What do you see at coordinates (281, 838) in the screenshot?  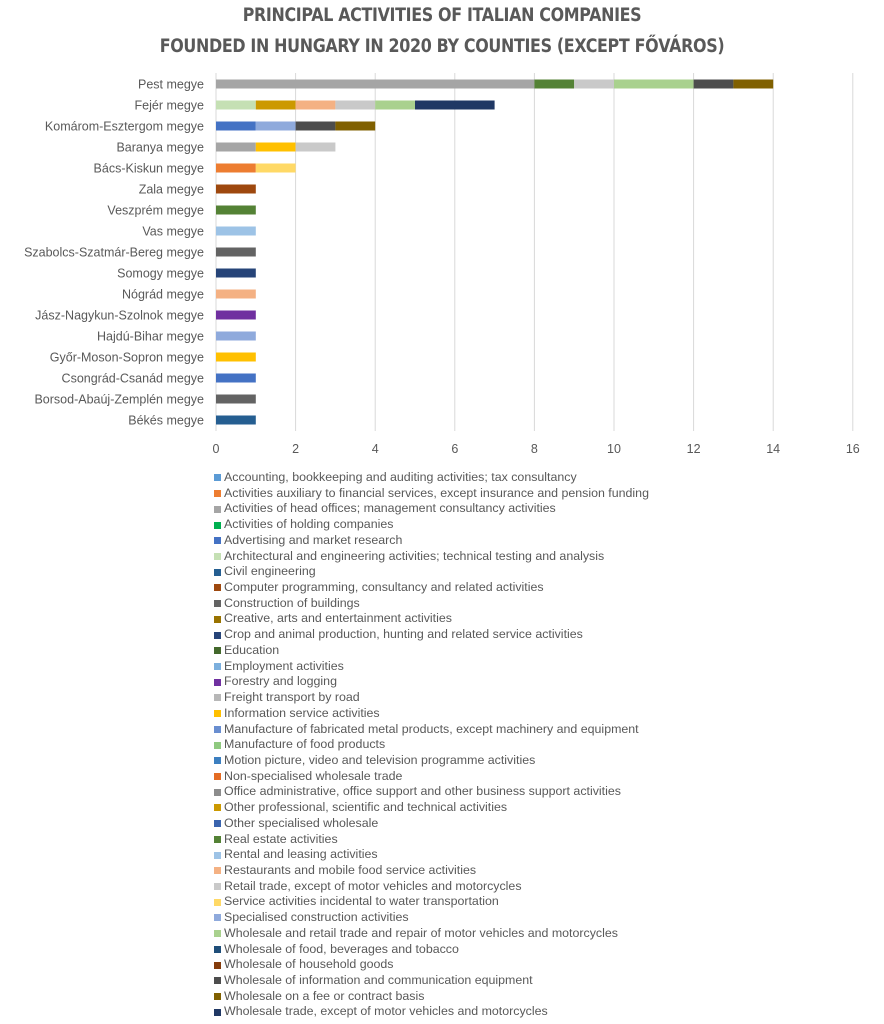 I see `legend-label: Real estate activities` at bounding box center [281, 838].